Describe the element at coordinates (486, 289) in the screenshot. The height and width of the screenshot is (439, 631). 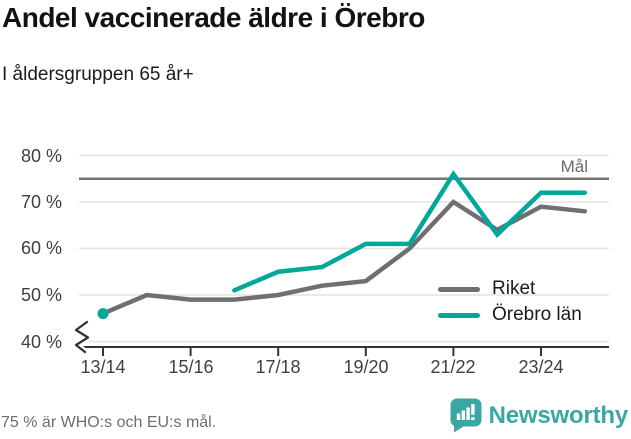
I see `legend-item-riket: Riket` at that location.